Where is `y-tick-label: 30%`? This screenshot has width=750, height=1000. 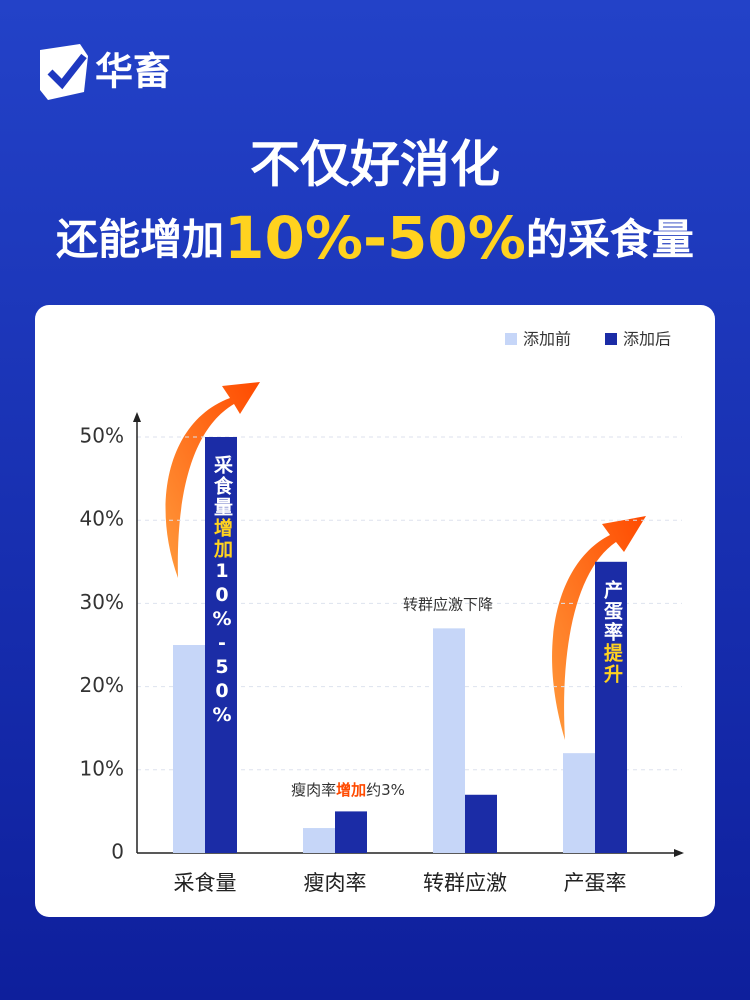
y-tick-label: 30% is located at coordinates (102, 602).